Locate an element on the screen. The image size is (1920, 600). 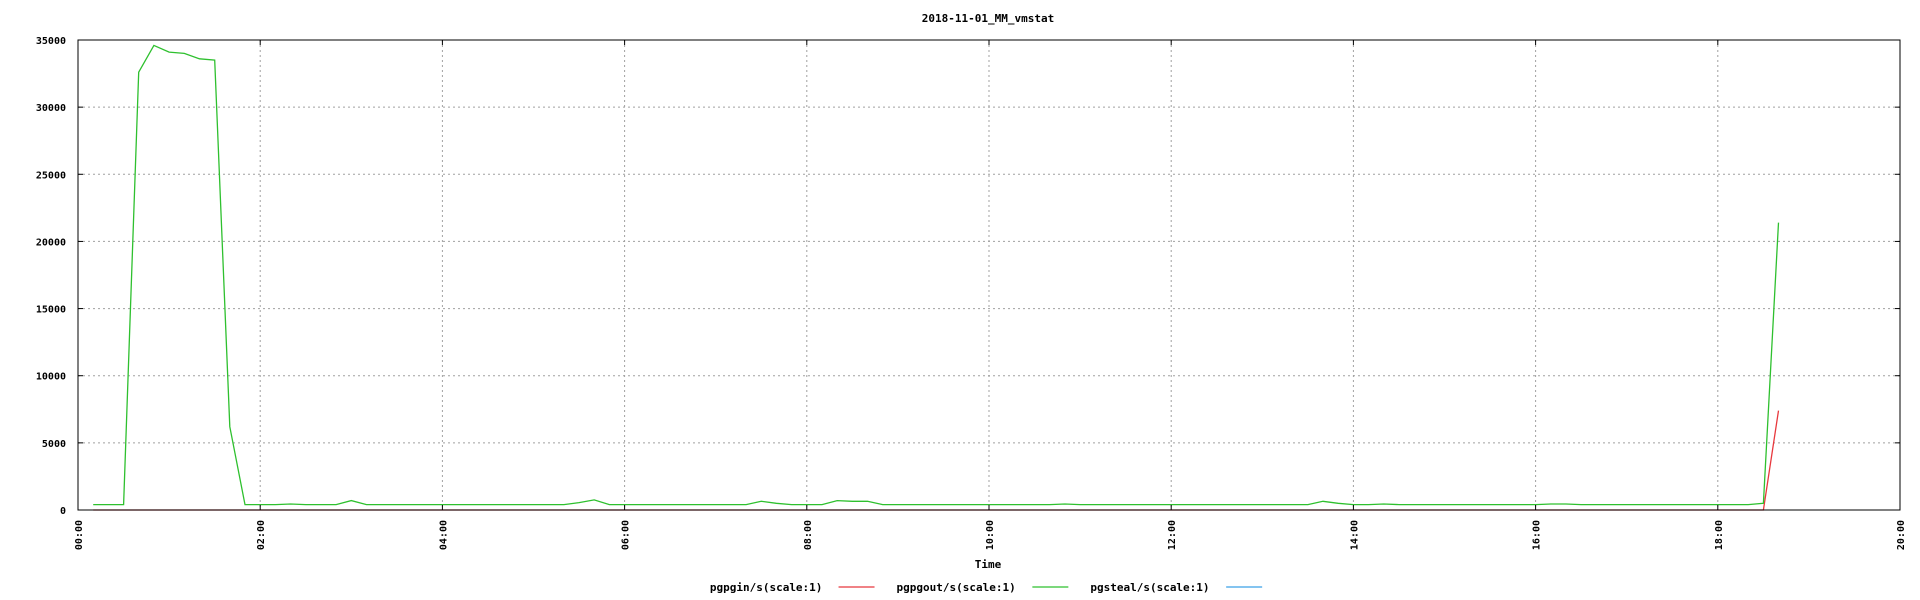
x-tick-label: 00:00 is located at coordinates (79, 535).